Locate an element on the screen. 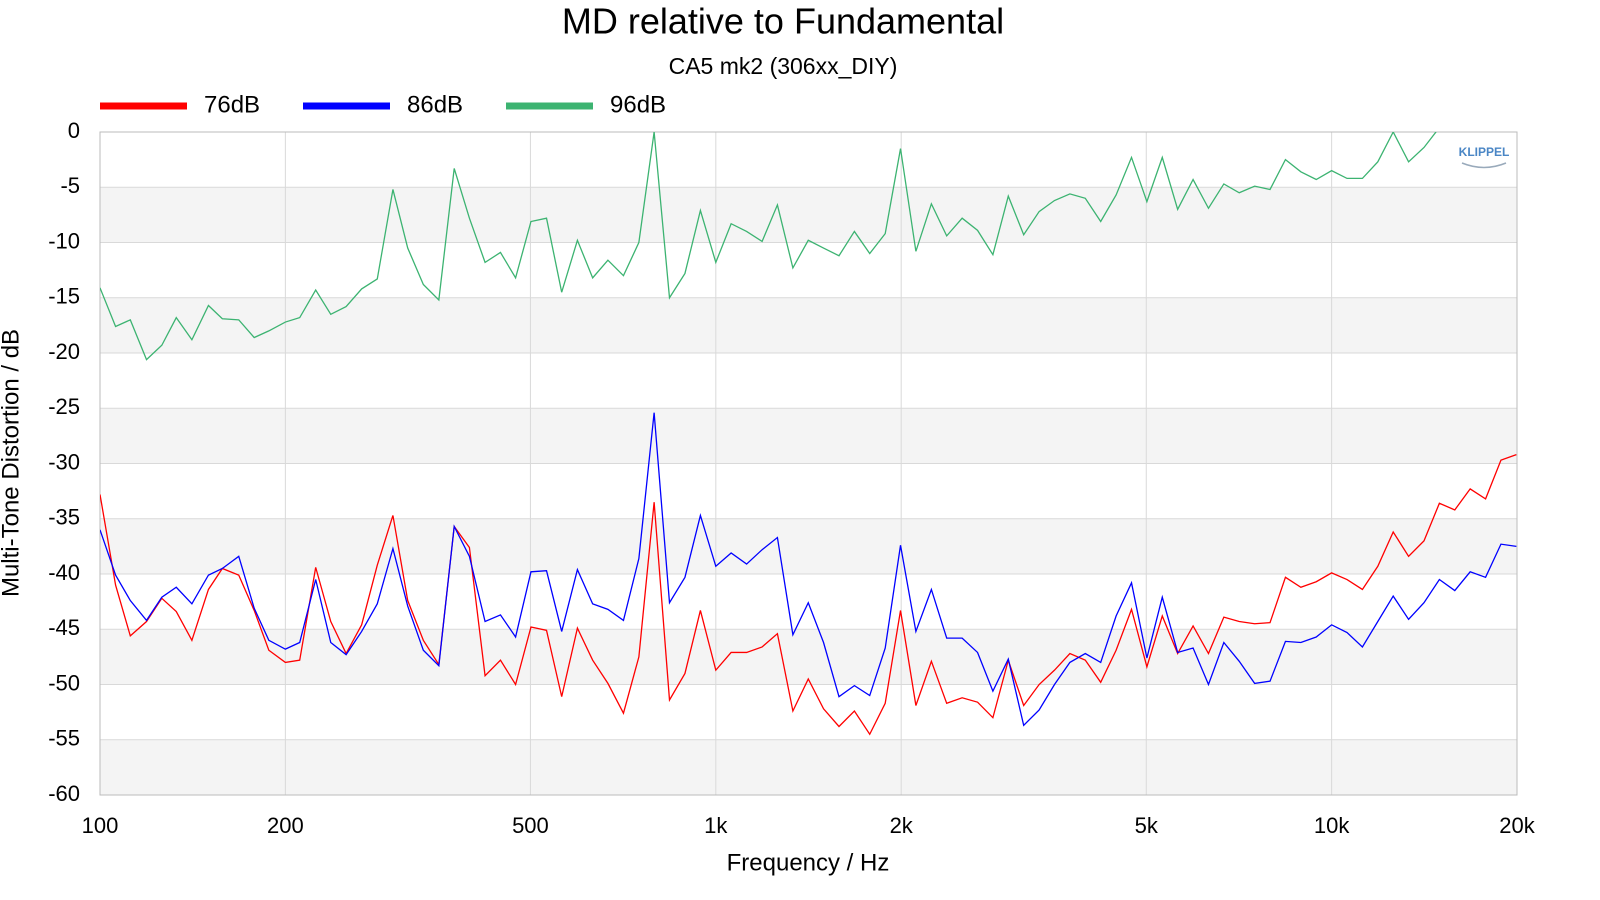 This screenshot has width=1600, height=900. x-tick-label: 200 is located at coordinates (285, 825).